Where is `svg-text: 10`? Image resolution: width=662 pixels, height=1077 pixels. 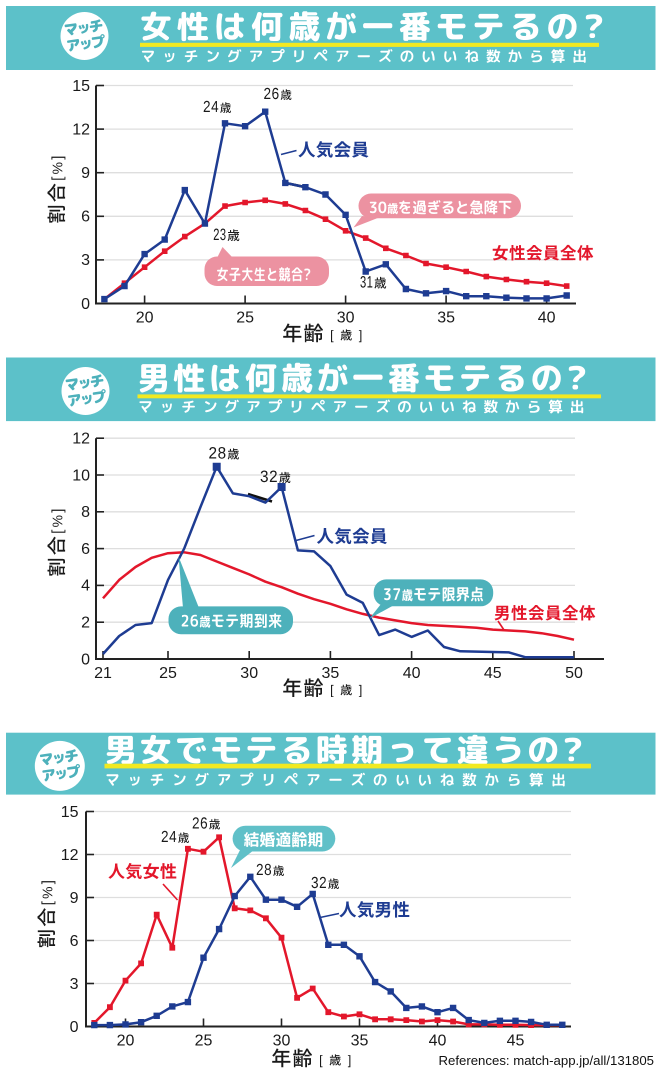 svg-text: 10 is located at coordinates (81, 475).